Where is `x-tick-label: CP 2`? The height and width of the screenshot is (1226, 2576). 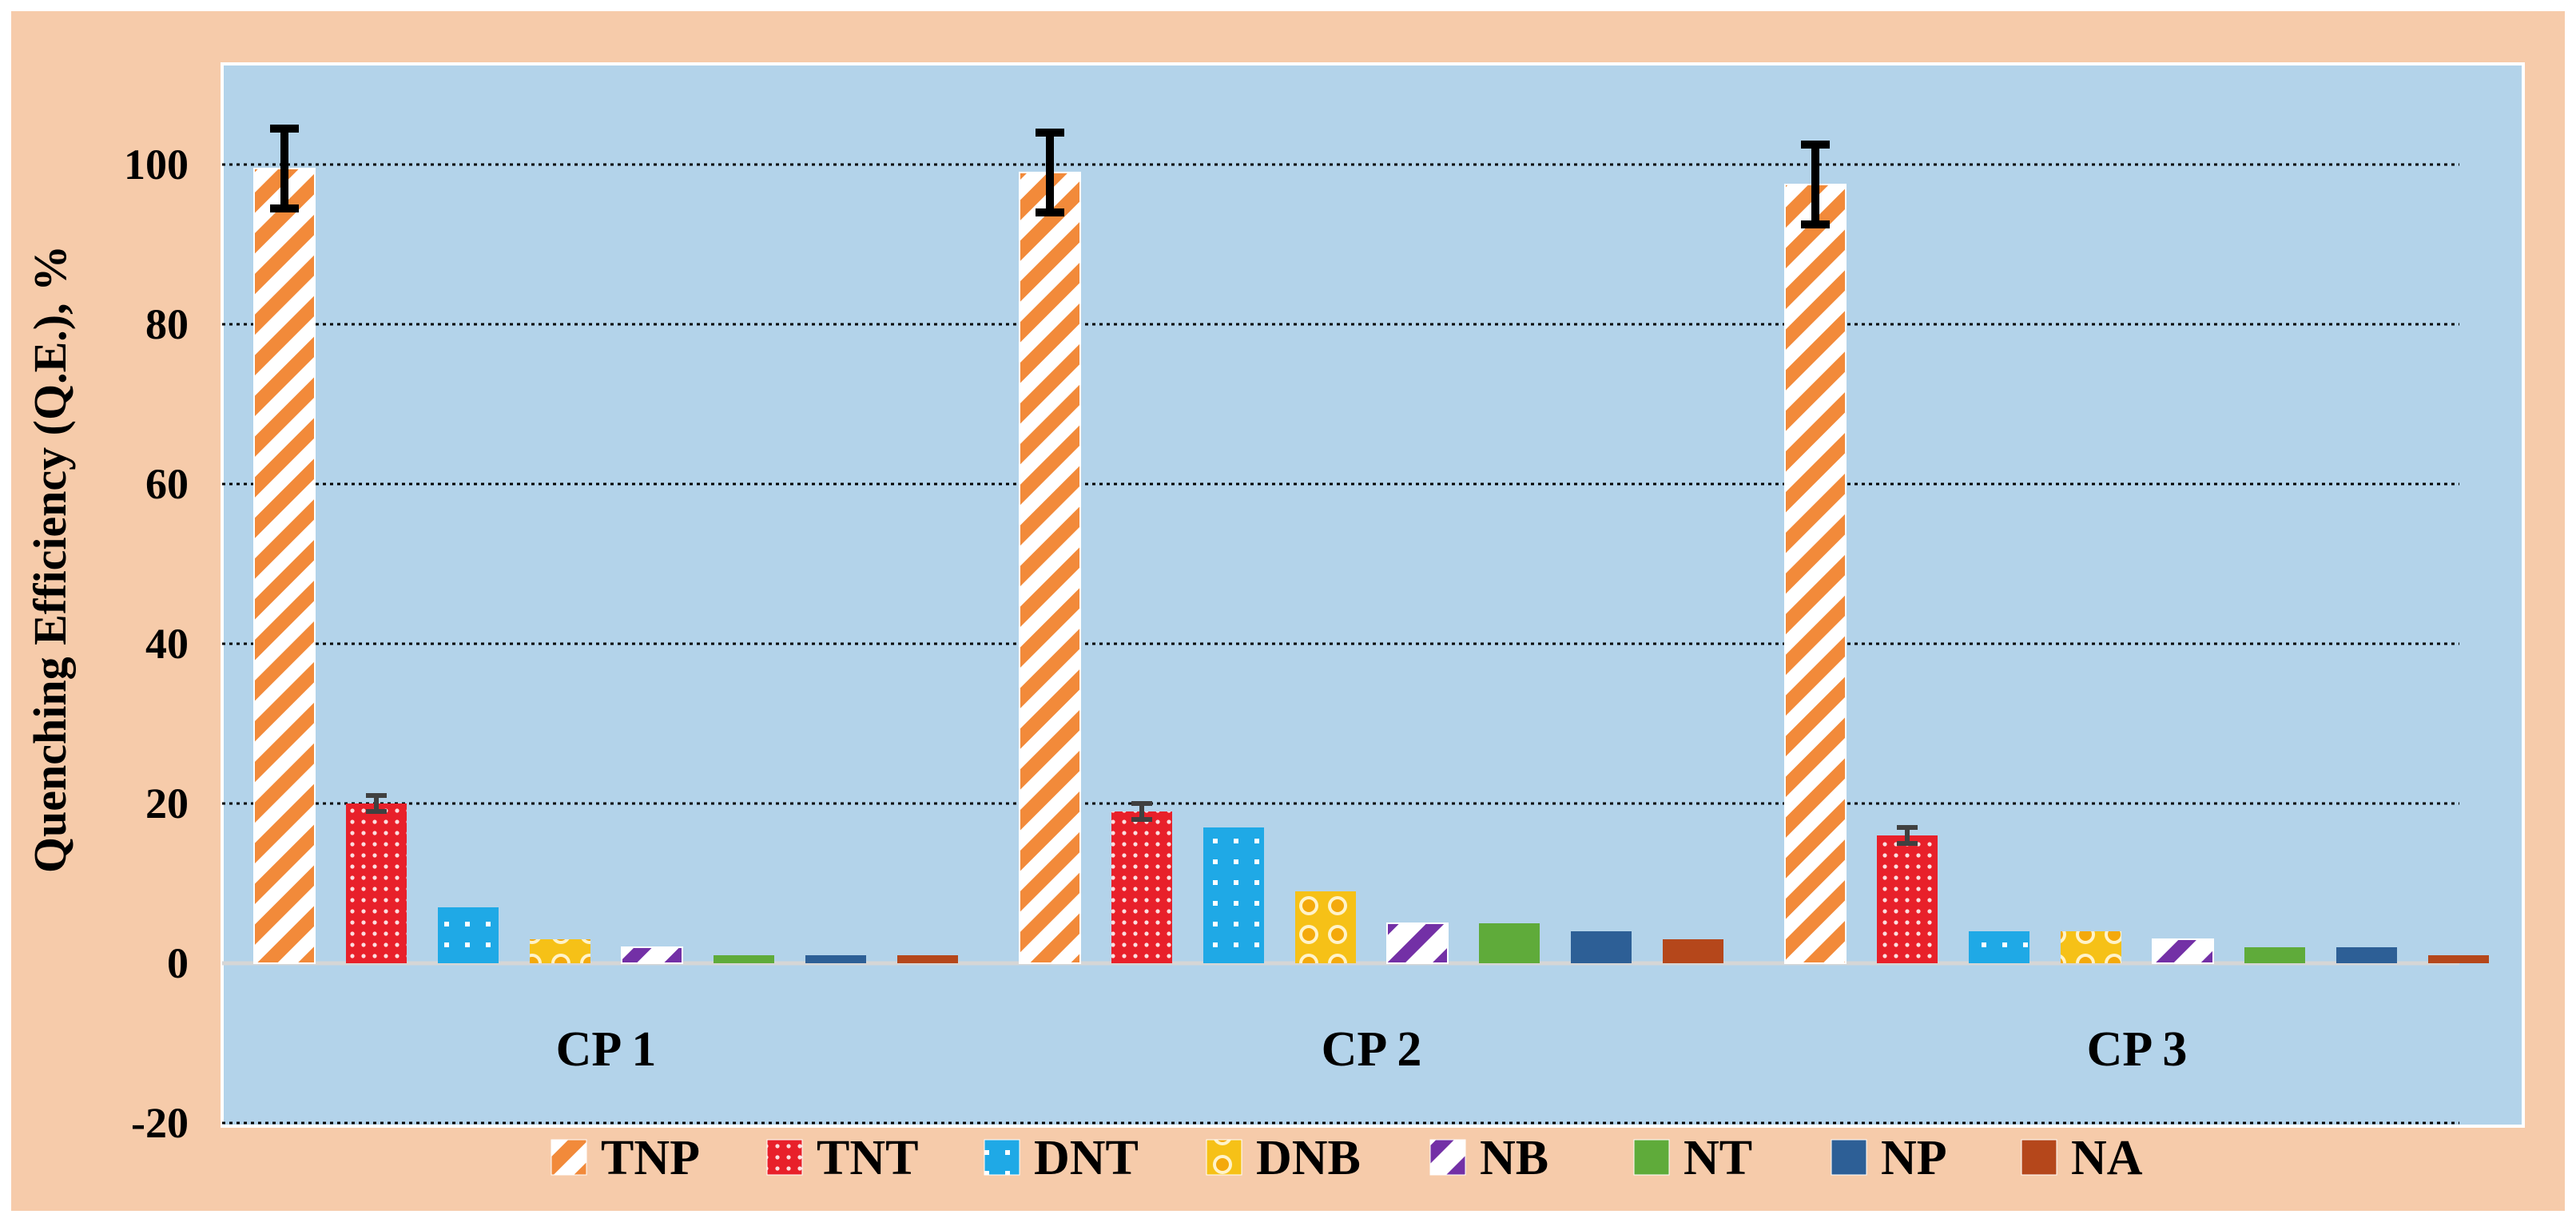
x-tick-label: CP 2 is located at coordinates (1372, 1049).